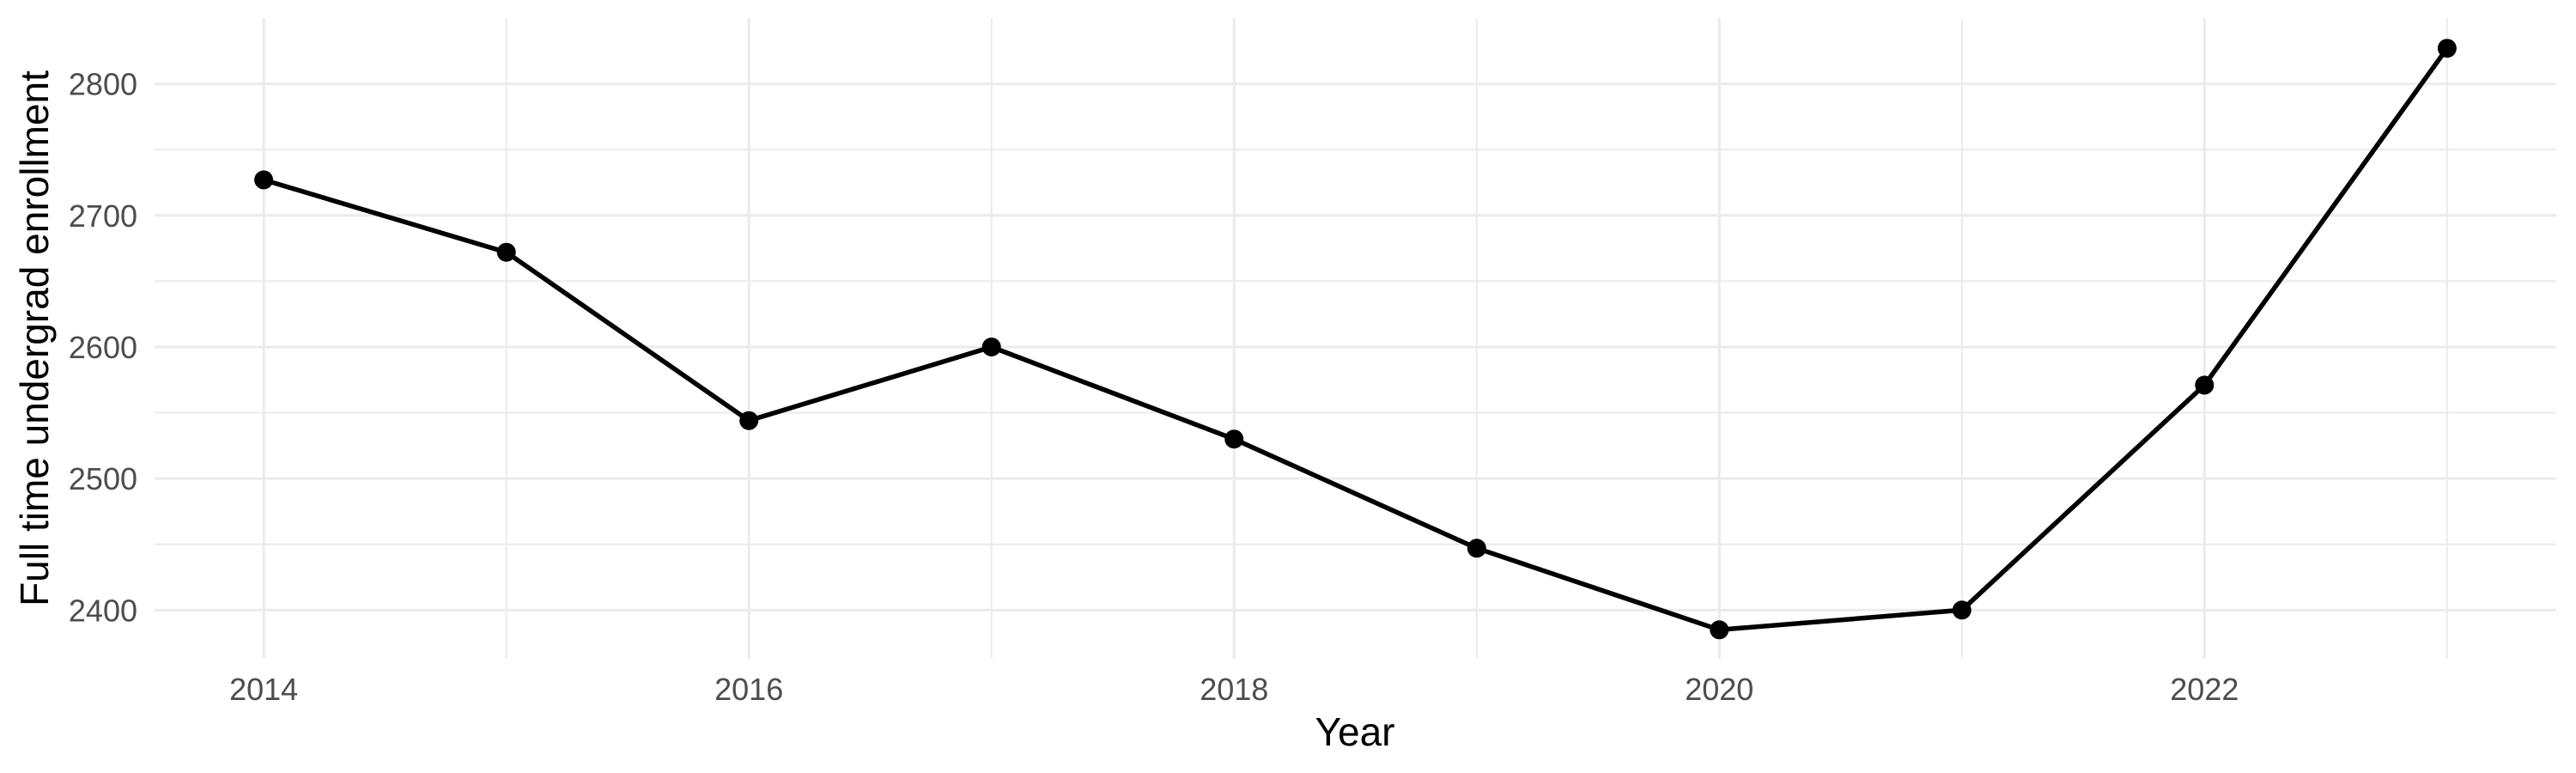 The height and width of the screenshot is (773, 2576). Describe the element at coordinates (264, 180) in the screenshot. I see `data-point-2014` at that location.